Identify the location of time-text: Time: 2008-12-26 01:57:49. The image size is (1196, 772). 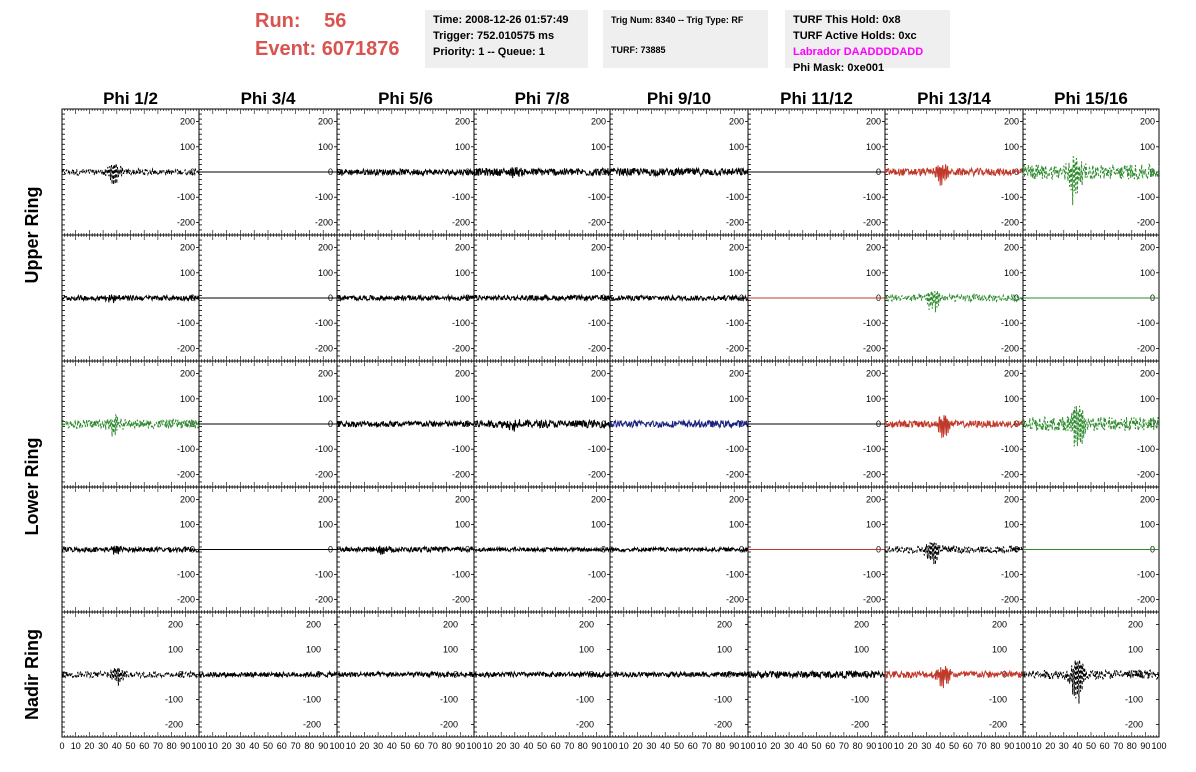
(501, 20).